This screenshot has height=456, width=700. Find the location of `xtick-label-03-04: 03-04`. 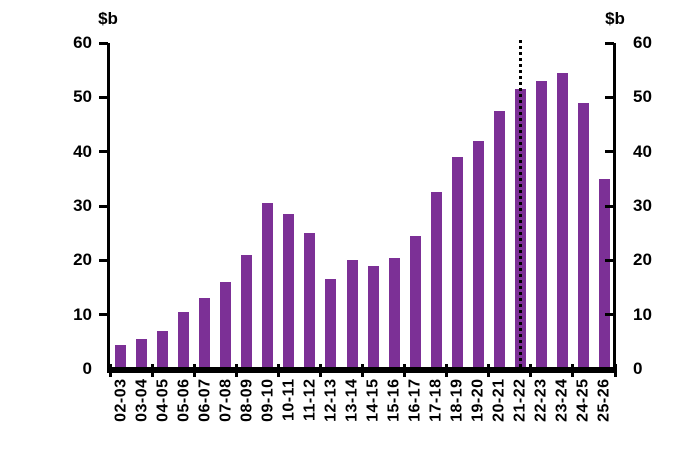

xtick-label-03-04: 03-04 is located at coordinates (142, 400).